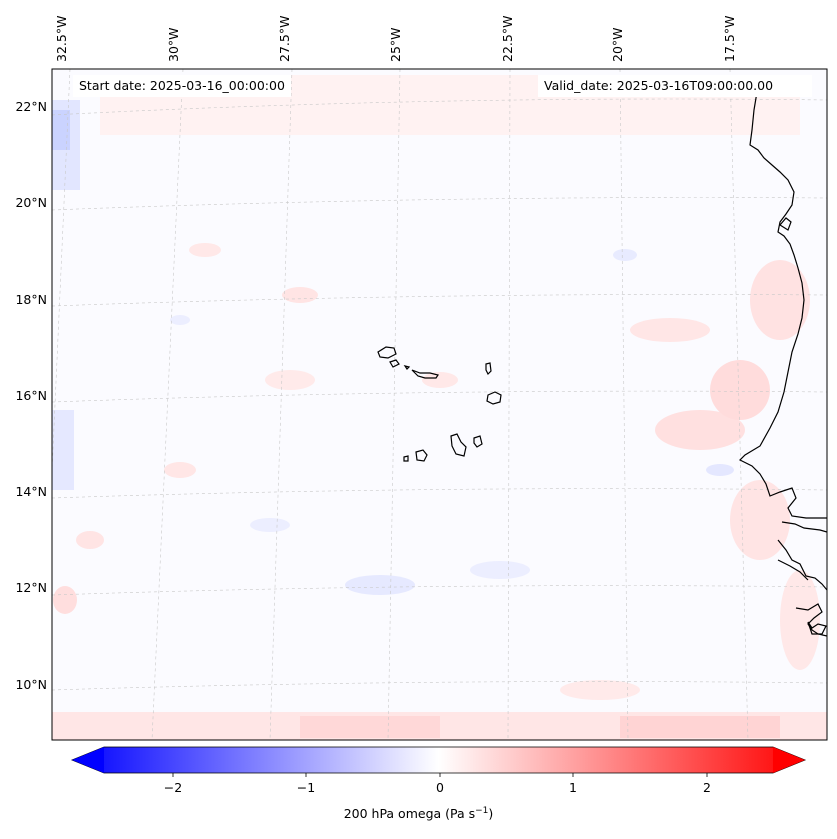 This screenshot has height=839, width=837. I want to click on colorbar-extend-min, so click(88, 760).